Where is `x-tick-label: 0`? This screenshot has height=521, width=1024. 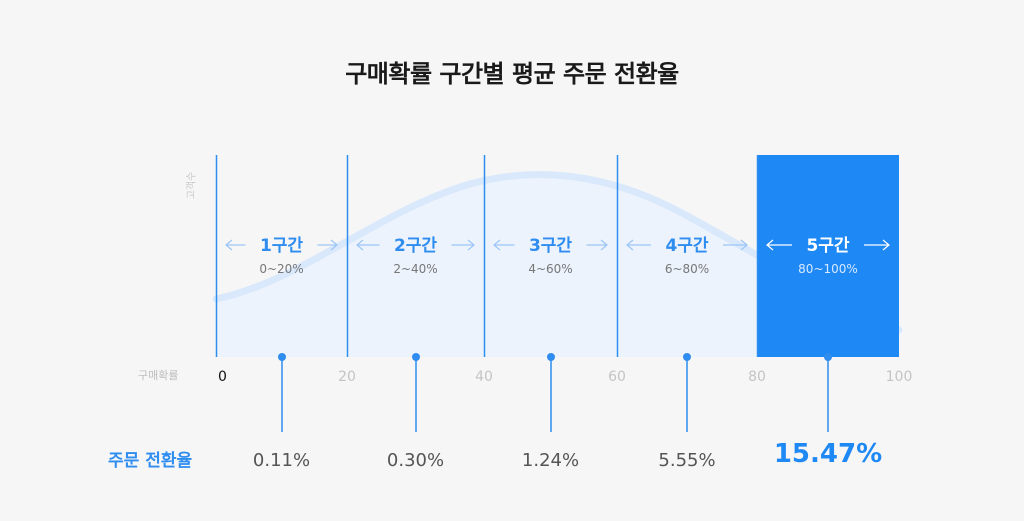
x-tick-label: 0 is located at coordinates (222, 377).